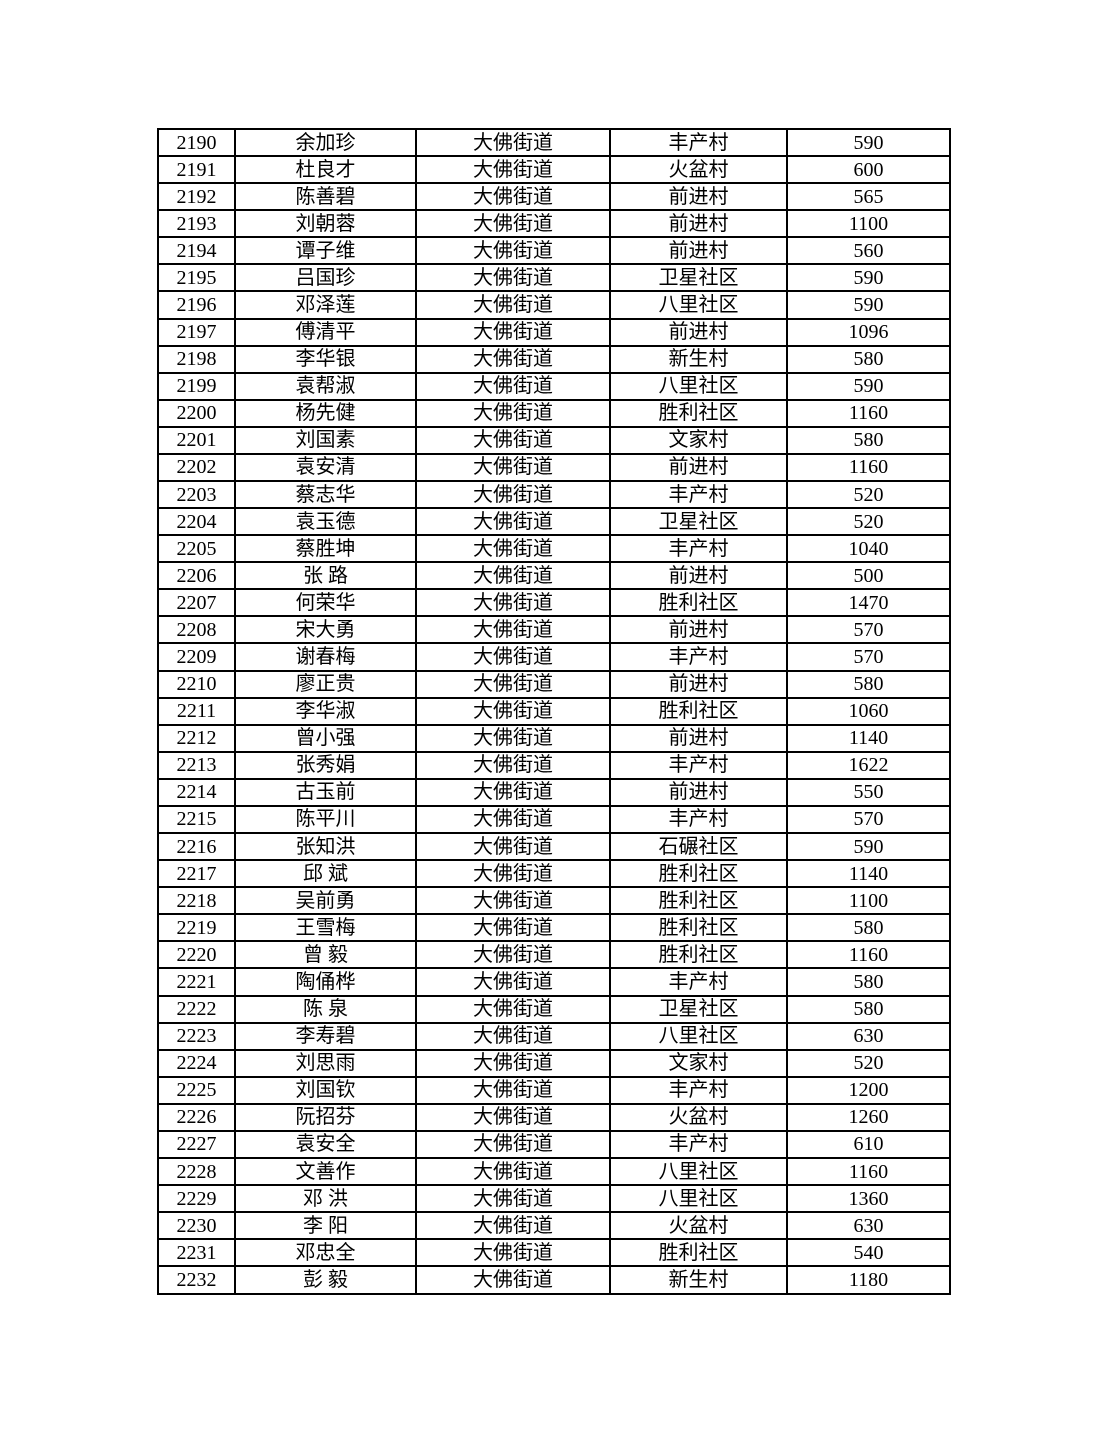  What do you see at coordinates (196, 1171) in the screenshot?
I see `cell-id: 2228` at bounding box center [196, 1171].